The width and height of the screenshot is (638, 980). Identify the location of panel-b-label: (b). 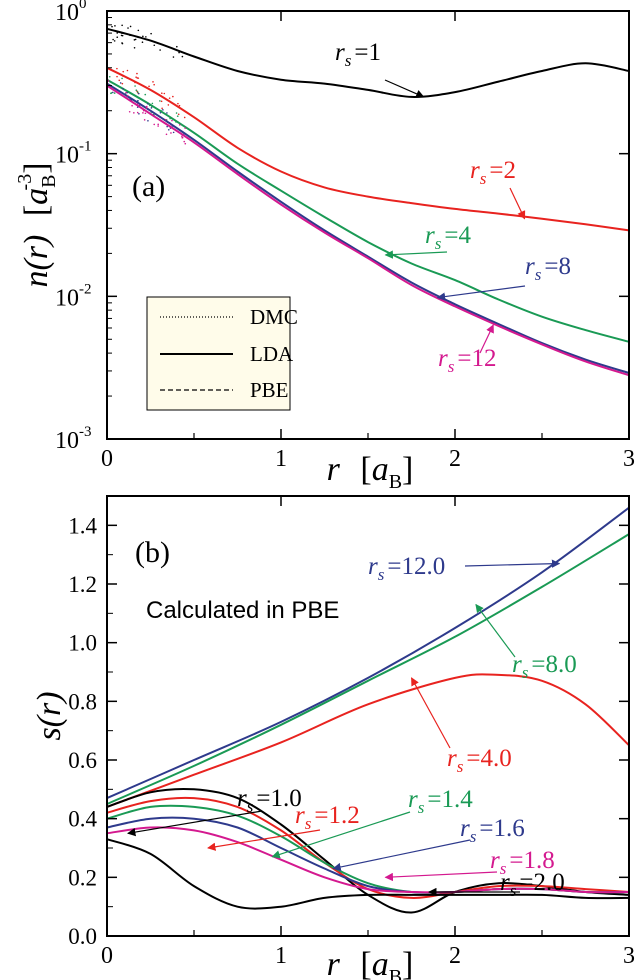
(152, 552).